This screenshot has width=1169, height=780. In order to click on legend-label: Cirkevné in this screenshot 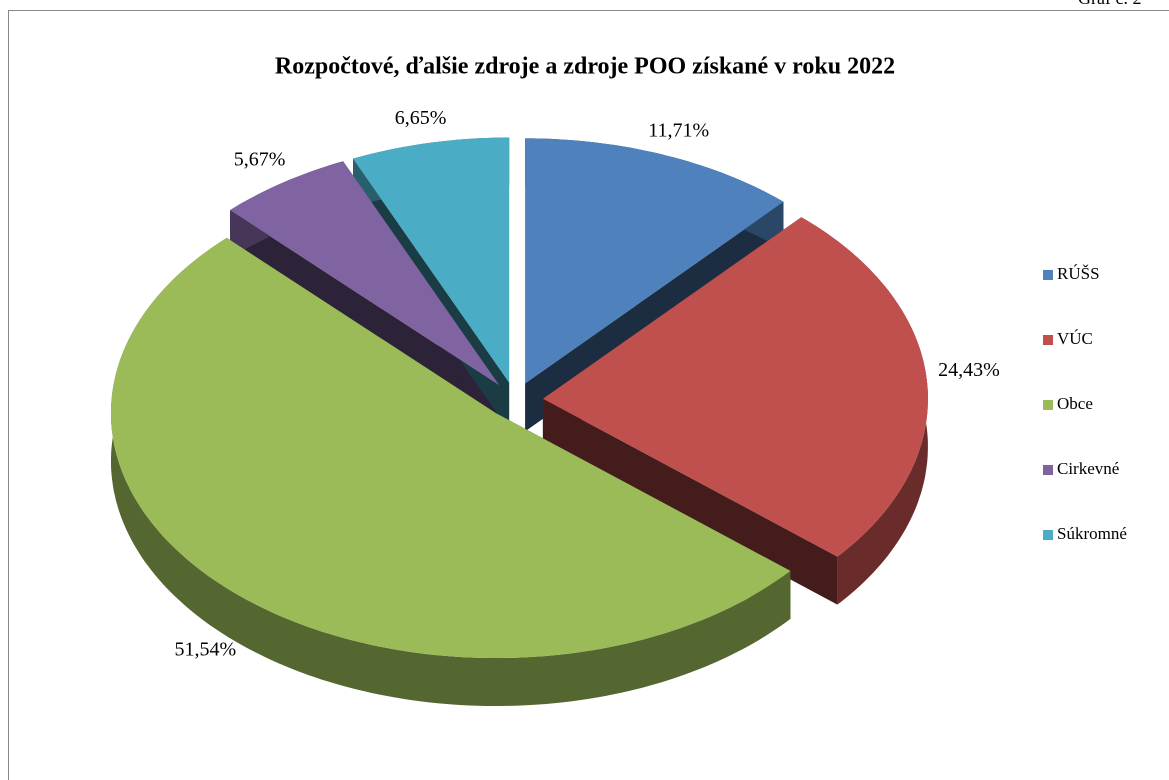, I will do `click(1088, 468)`.